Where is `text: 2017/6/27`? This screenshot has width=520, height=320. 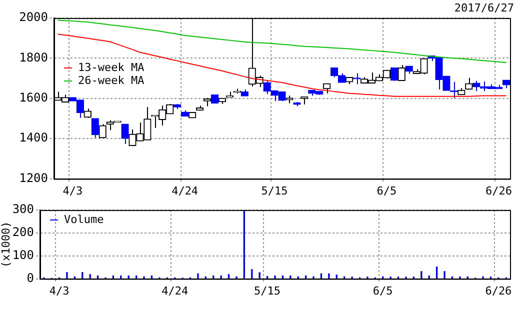
text: 2017/6/27 is located at coordinates (484, 7).